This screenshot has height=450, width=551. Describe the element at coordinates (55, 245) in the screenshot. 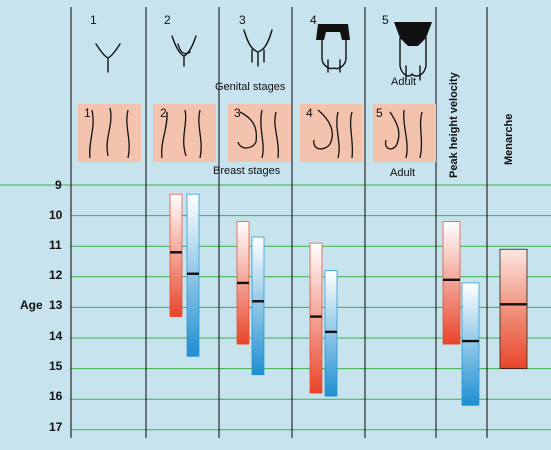

I see `age-tick-11: 11` at that location.